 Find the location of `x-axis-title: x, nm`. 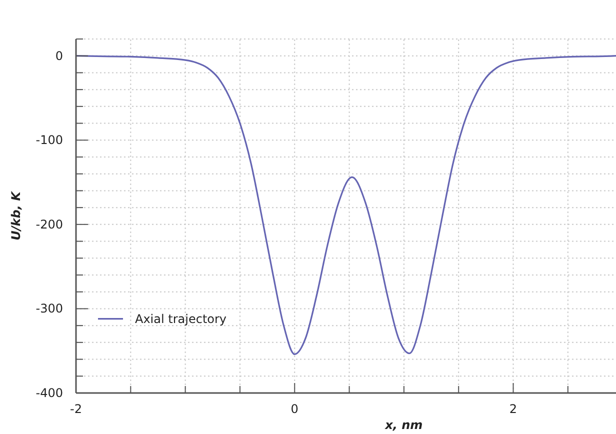

x-axis-title: x, nm is located at coordinates (403, 425).